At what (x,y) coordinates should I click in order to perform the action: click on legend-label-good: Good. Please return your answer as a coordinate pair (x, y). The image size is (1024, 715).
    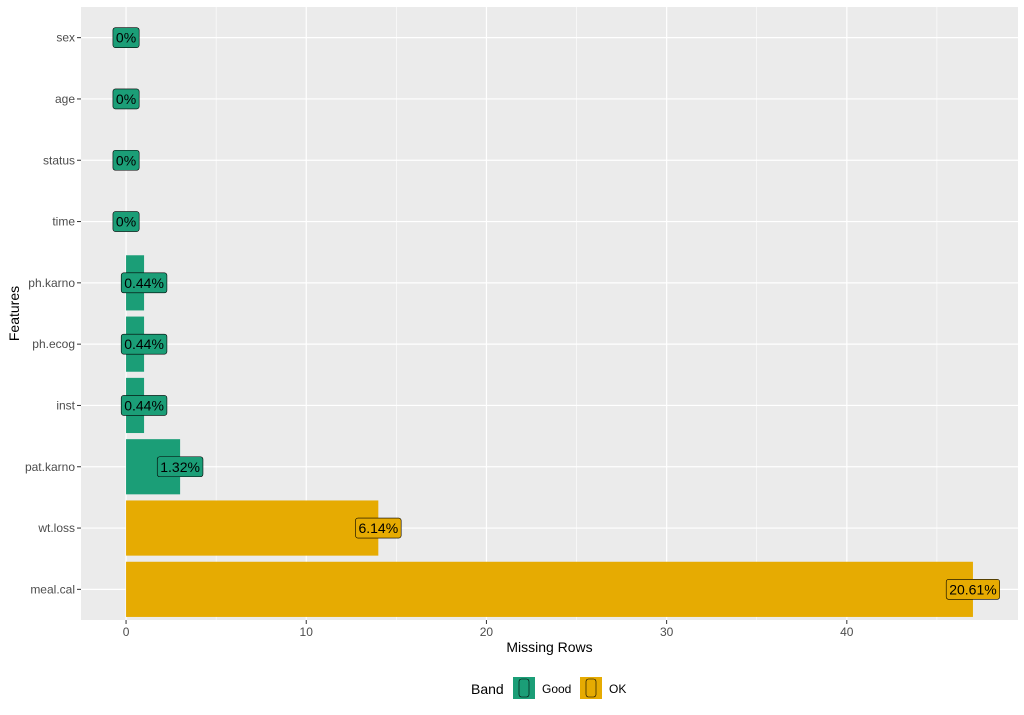
    Looking at the image, I should click on (556, 689).